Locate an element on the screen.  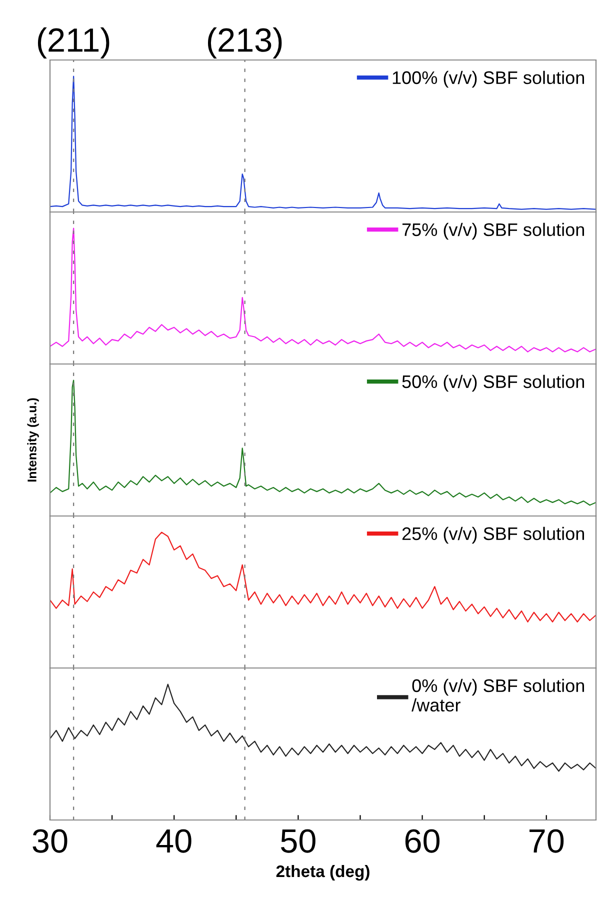
x-tick-label: 50 is located at coordinates (298, 841).